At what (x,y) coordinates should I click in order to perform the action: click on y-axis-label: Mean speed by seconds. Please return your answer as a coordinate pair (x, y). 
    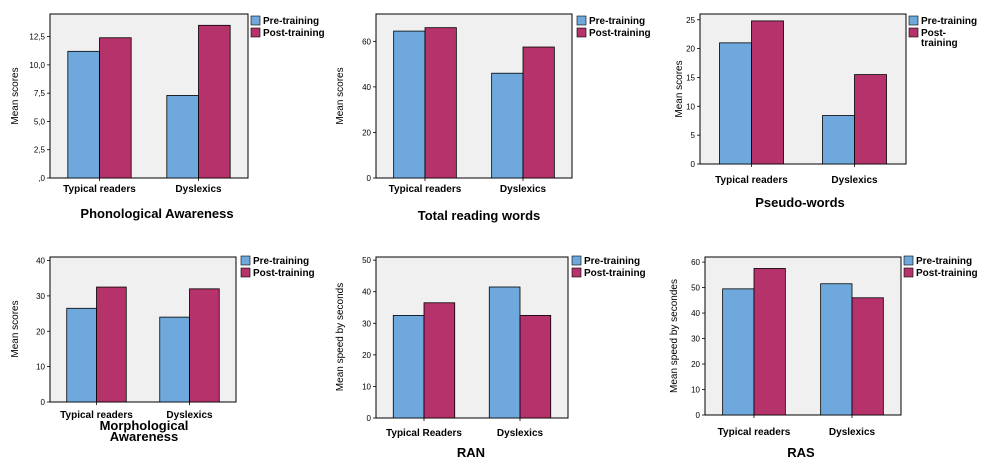
    Looking at the image, I should click on (340, 337).